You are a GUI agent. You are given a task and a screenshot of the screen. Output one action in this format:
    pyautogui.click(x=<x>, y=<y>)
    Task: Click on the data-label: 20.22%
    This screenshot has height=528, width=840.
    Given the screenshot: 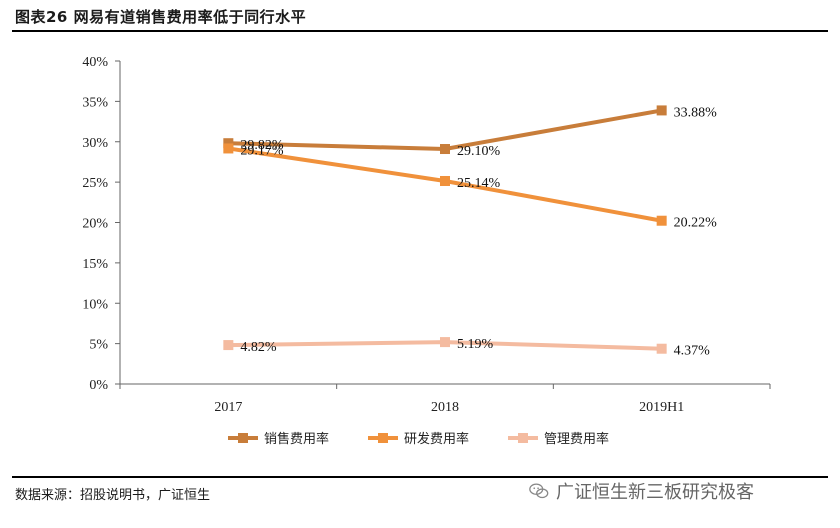 What is the action you would take?
    pyautogui.click(x=696, y=223)
    